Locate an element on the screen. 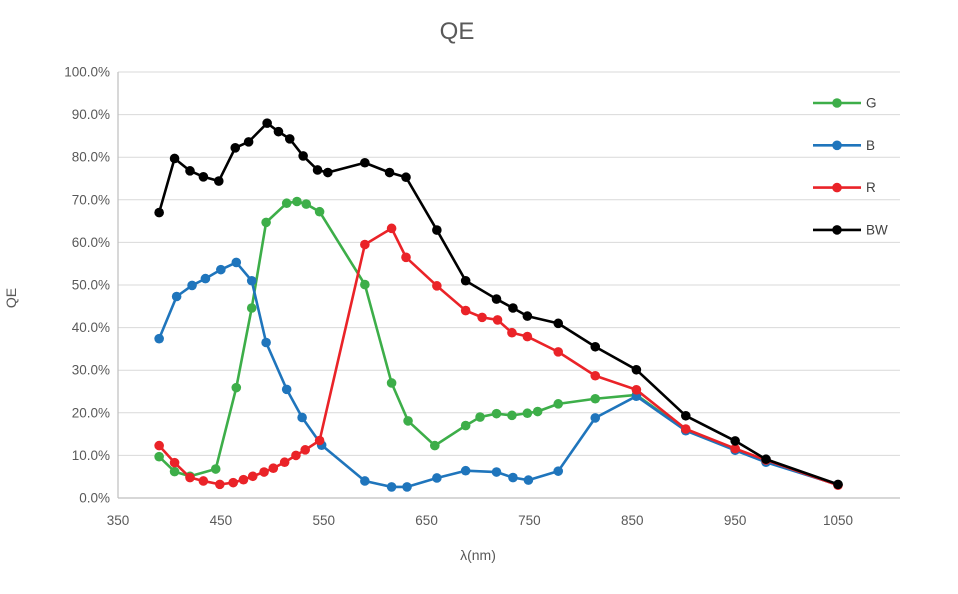 This screenshot has height=594, width=958. legend-item-B: B is located at coordinates (844, 145).